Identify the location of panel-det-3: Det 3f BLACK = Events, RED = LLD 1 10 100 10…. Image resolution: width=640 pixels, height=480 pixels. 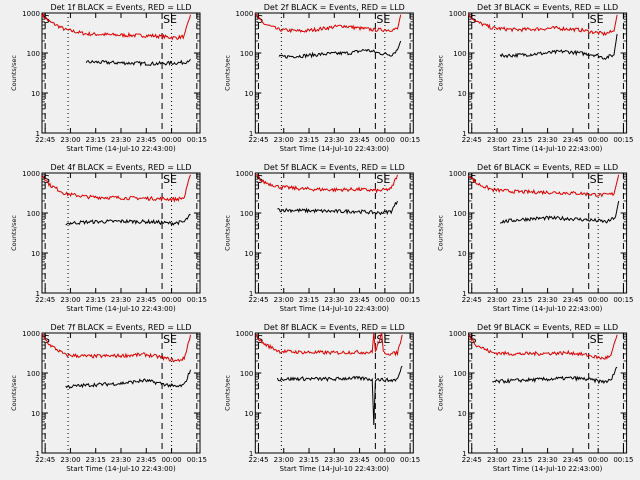
(535, 78).